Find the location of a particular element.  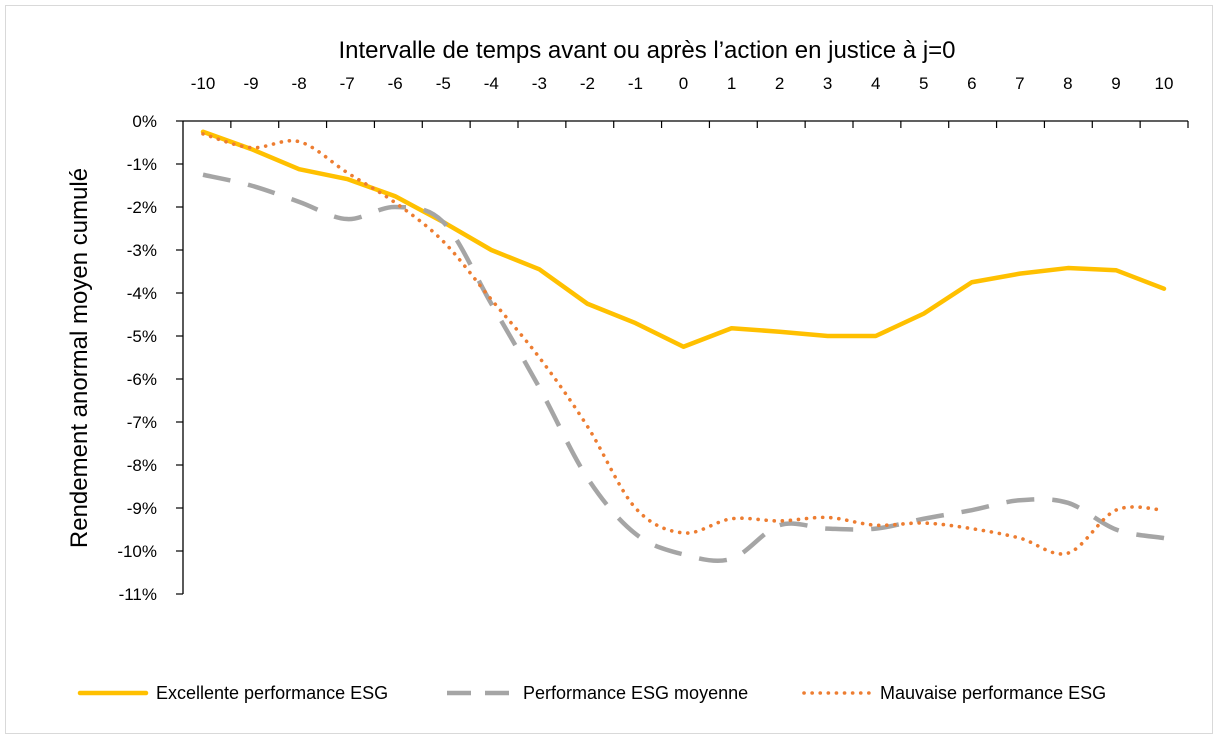

y-tick-label: -8% is located at coordinates (142, 465).